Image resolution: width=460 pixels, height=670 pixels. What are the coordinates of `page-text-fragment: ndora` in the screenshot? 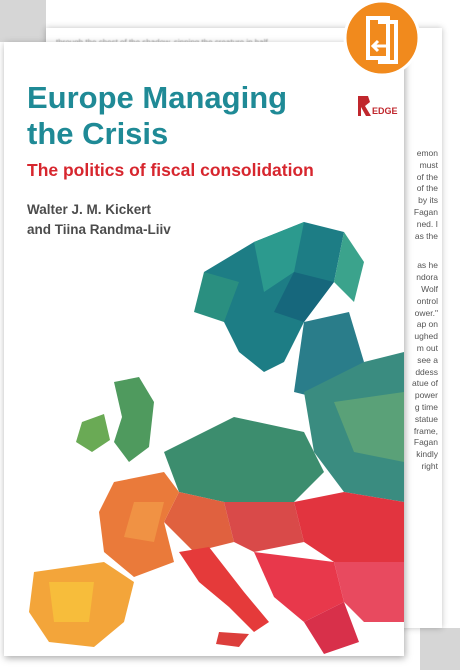 It's located at (427, 277).